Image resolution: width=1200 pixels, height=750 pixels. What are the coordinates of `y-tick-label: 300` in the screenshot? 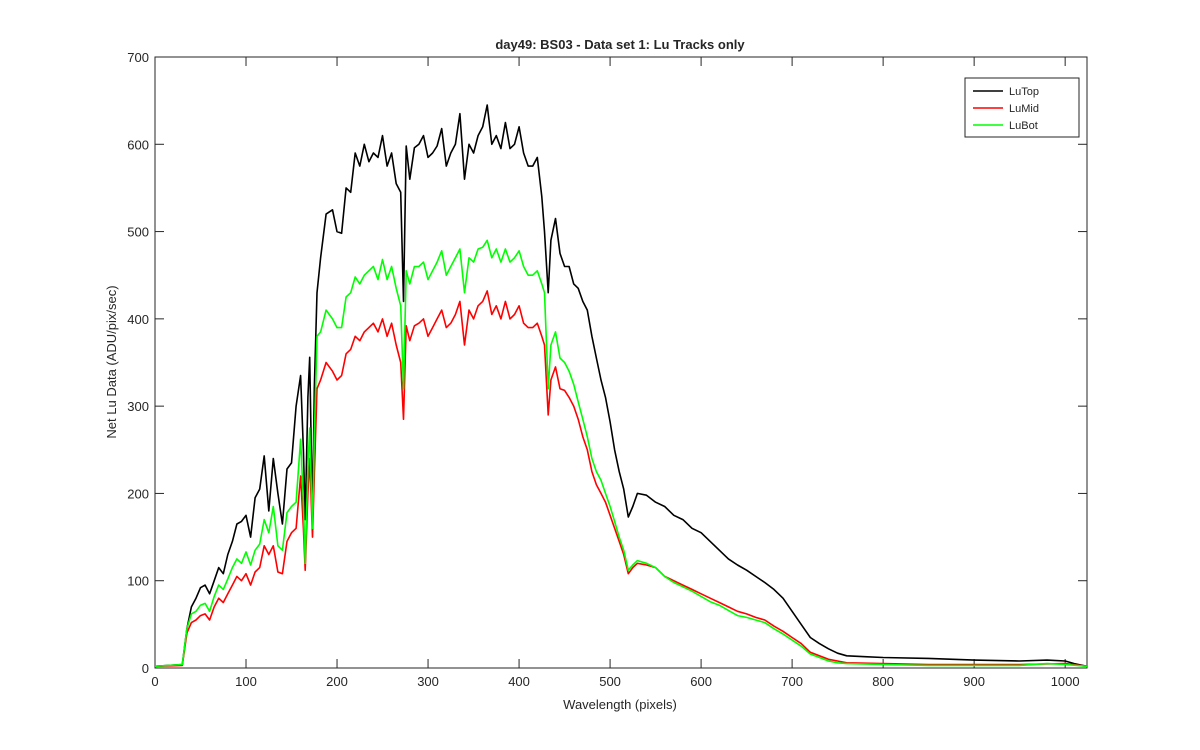 It's located at (138, 406).